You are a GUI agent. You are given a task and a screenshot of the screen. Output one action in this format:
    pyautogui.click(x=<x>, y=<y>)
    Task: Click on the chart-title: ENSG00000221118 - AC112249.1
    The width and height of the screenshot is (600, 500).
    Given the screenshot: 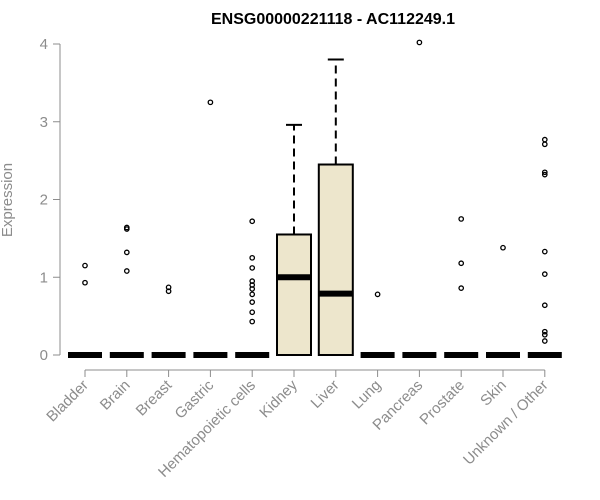 What is the action you would take?
    pyautogui.click(x=333, y=19)
    